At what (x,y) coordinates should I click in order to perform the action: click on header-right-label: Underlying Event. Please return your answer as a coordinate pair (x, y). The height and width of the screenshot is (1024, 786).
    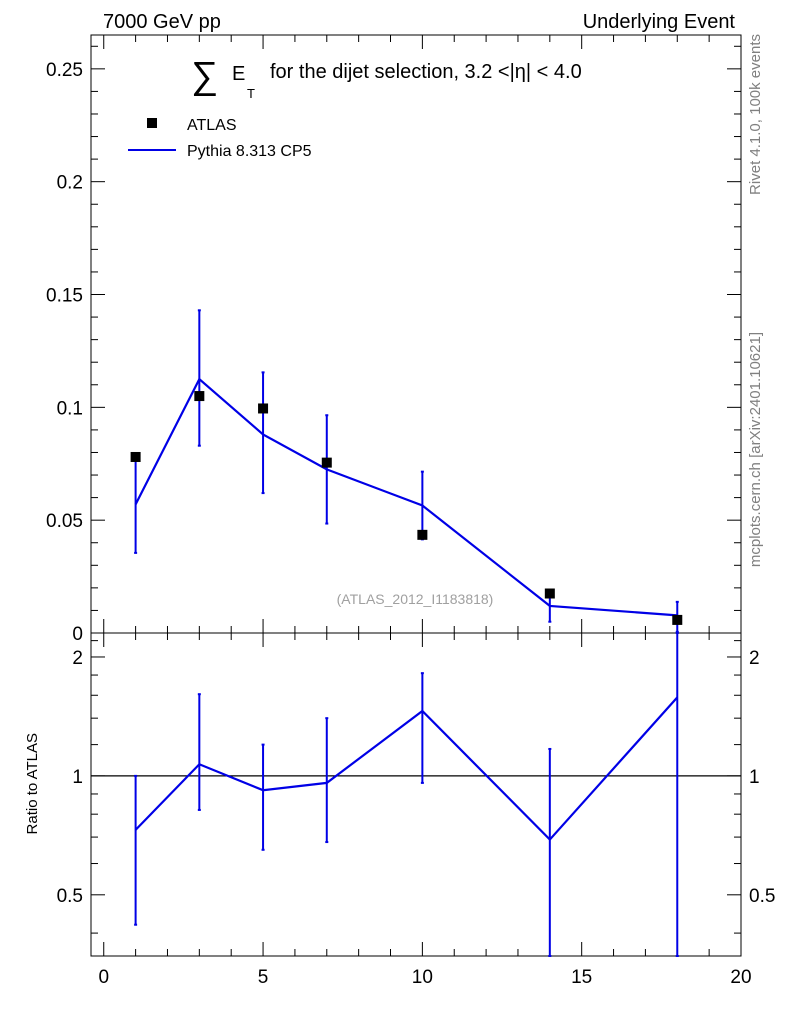
    Looking at the image, I should click on (659, 22).